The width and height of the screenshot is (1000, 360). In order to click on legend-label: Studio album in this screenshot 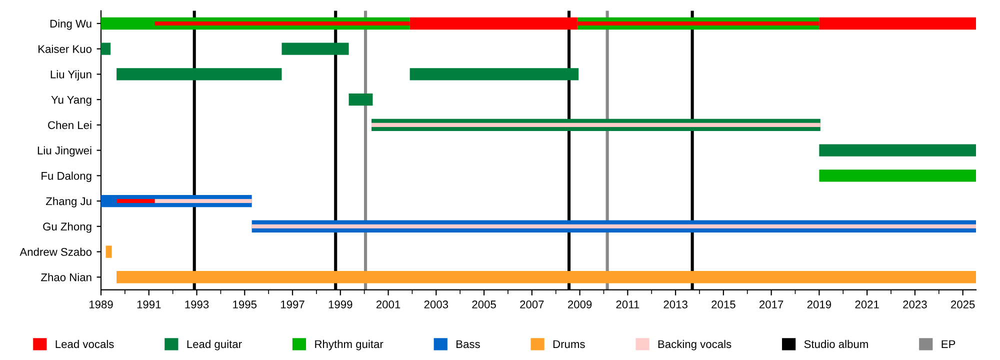, I will do `click(836, 344)`.